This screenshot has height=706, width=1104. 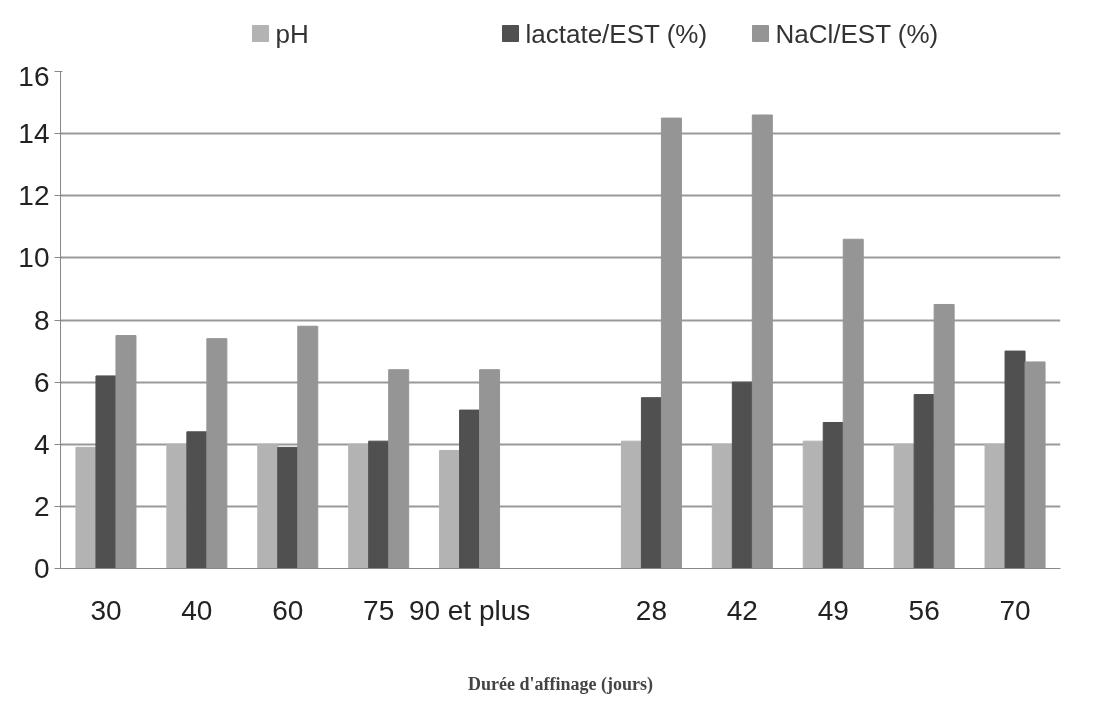 What do you see at coordinates (41, 568) in the screenshot?
I see `y-tick-label: 0` at bounding box center [41, 568].